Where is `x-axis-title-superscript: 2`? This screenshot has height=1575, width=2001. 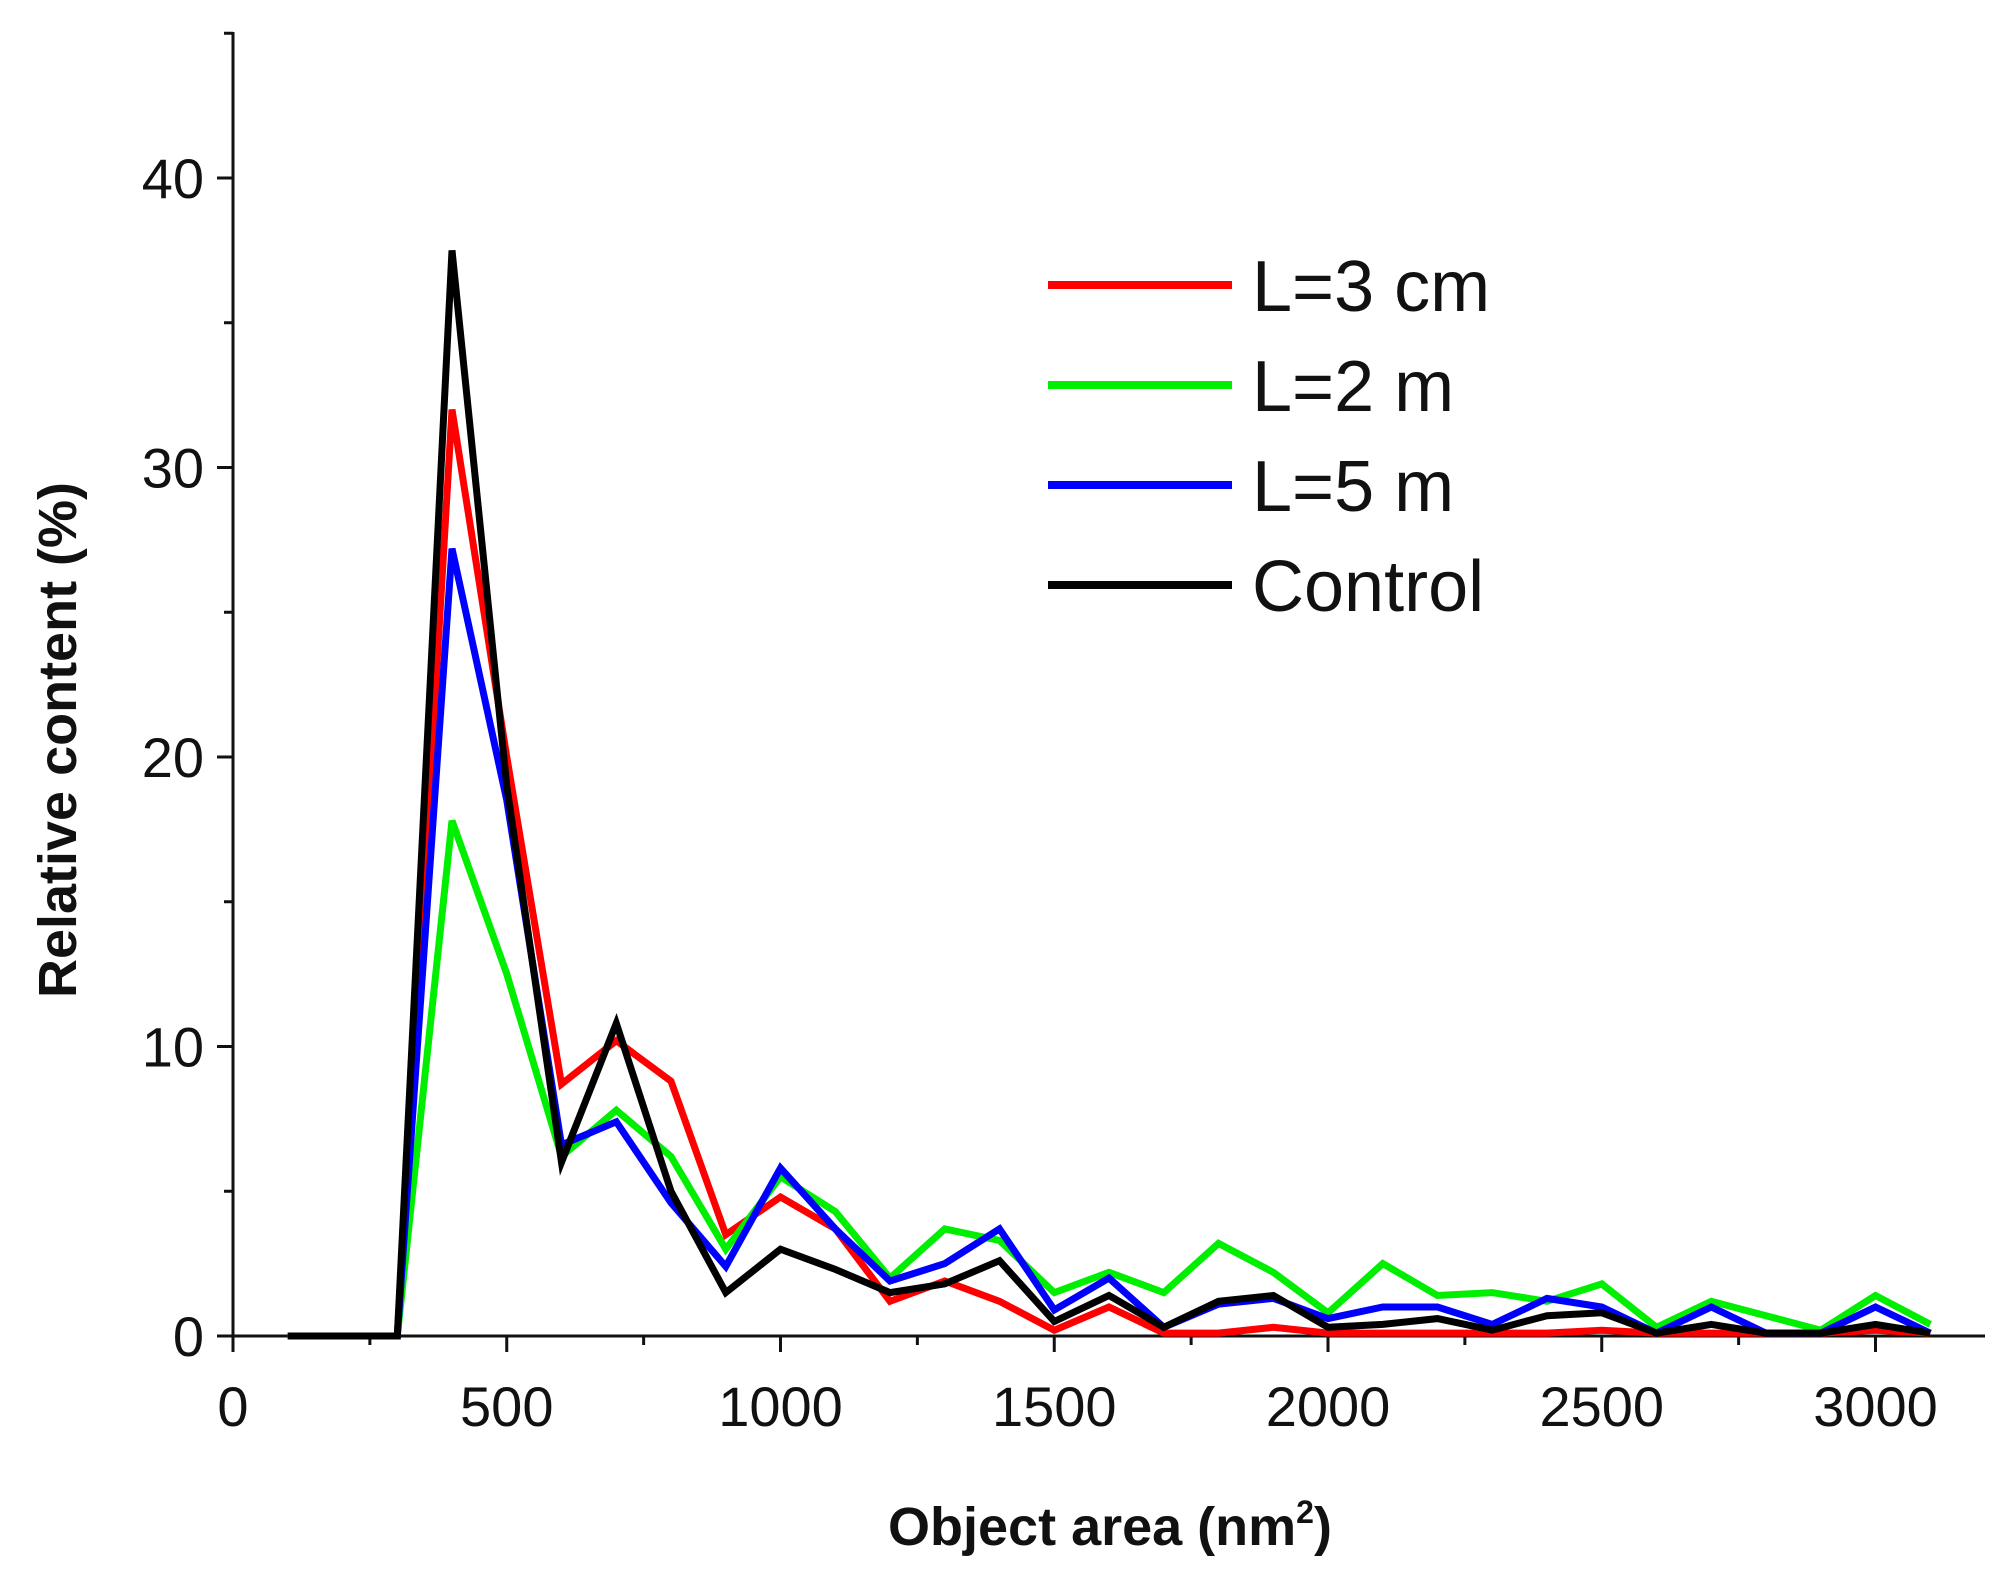 x-axis-title-superscript: 2 is located at coordinates (1305, 1512).